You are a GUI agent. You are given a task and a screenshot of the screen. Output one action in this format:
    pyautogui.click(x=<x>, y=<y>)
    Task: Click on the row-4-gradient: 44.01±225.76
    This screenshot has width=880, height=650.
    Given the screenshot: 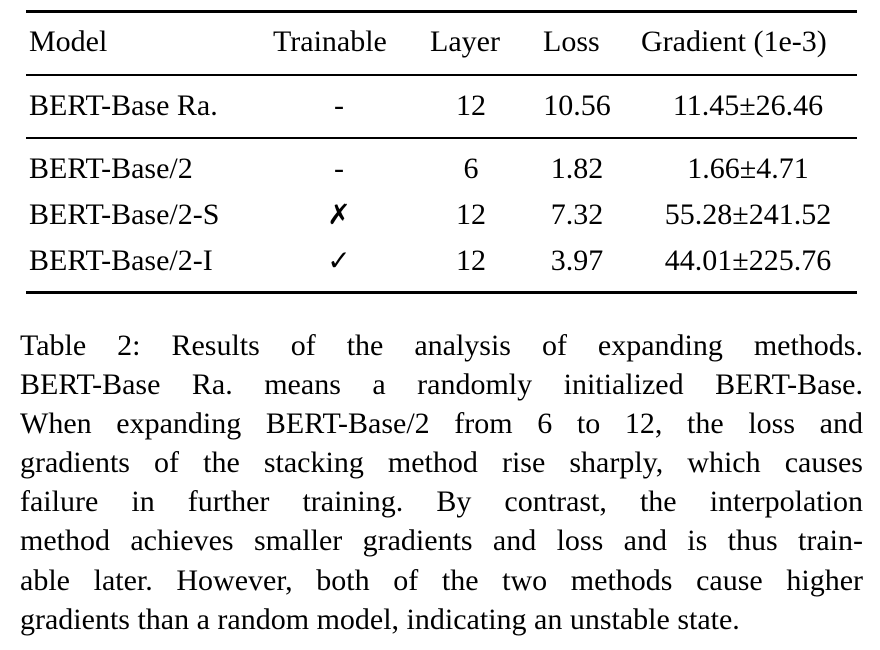 What is the action you would take?
    pyautogui.click(x=748, y=260)
    